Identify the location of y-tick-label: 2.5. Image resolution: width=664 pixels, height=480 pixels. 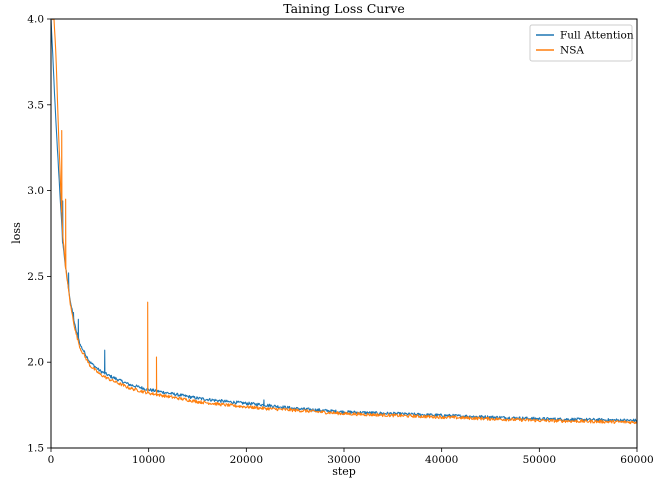
(35, 277).